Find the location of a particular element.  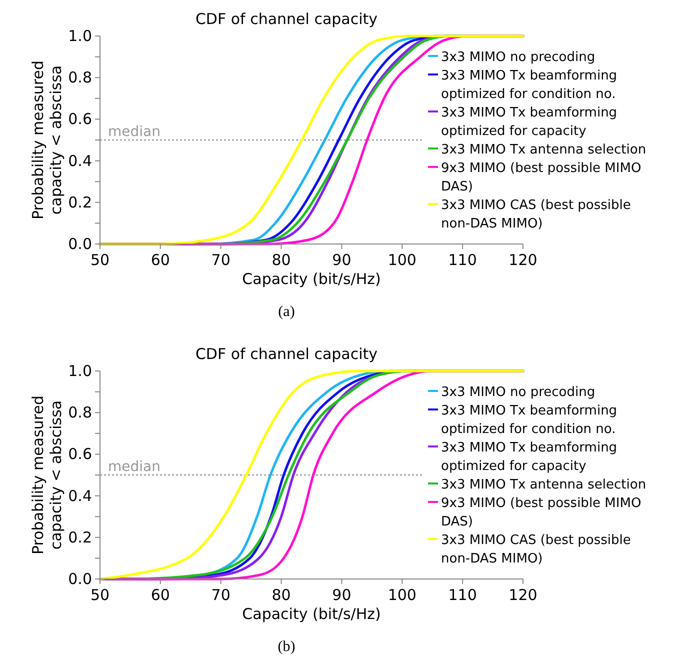

text: (a) is located at coordinates (286, 312).